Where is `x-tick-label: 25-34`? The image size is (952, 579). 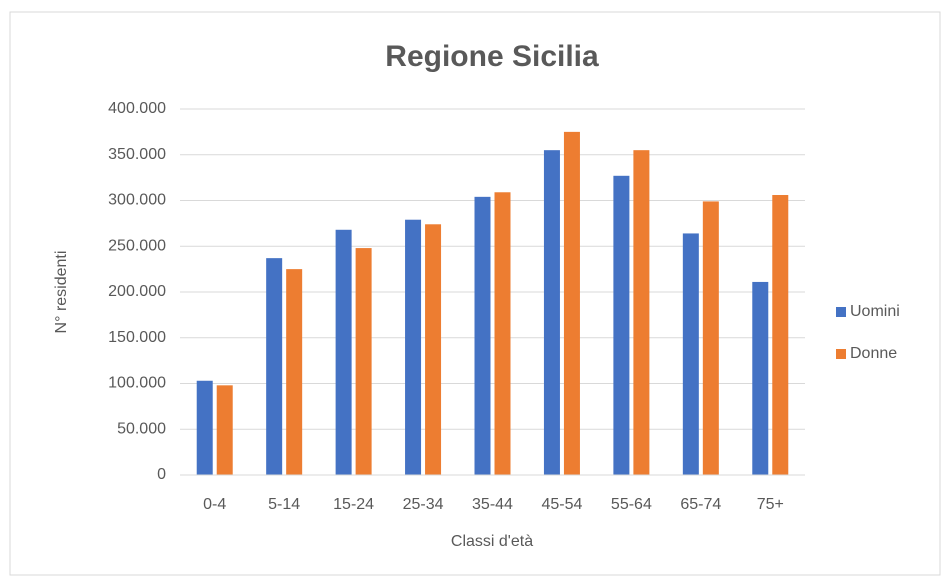
x-tick-label: 25-34 is located at coordinates (423, 504).